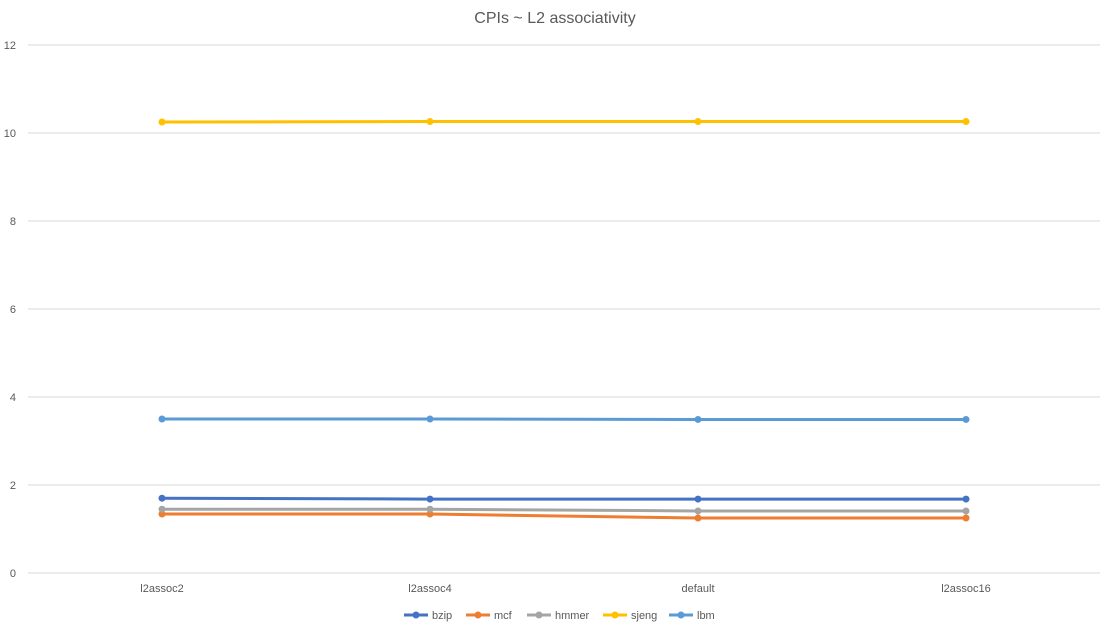 Image resolution: width=1110 pixels, height=633 pixels. Describe the element at coordinates (161, 589) in the screenshot. I see `x-tick-label: l2assoc2` at that location.